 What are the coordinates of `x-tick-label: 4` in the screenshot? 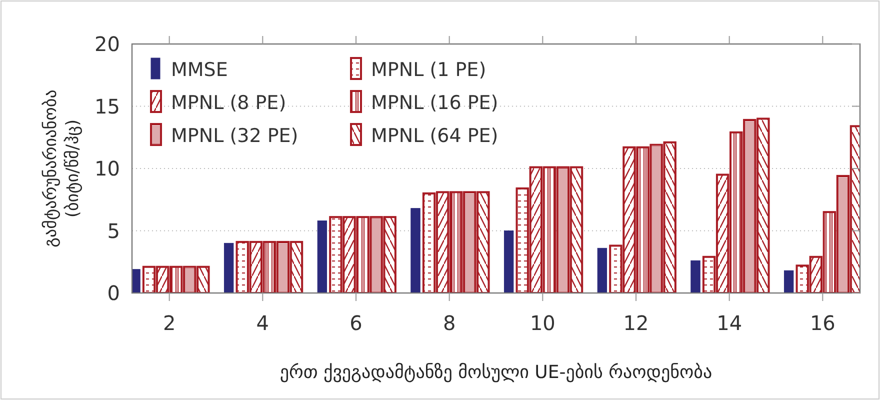 It's located at (263, 323).